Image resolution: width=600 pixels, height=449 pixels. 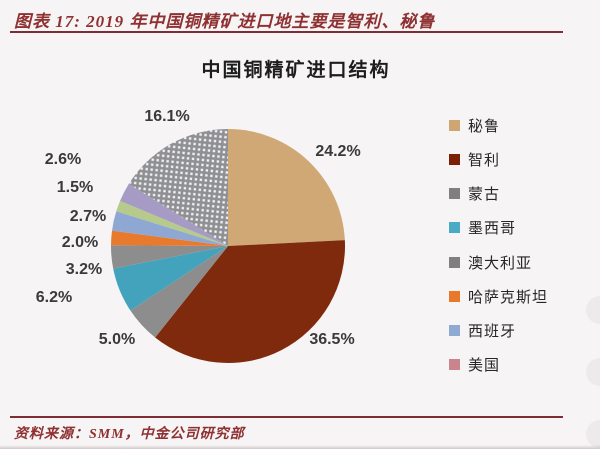 What do you see at coordinates (338, 151) in the screenshot?
I see `pie-label-peru: 24.2%` at bounding box center [338, 151].